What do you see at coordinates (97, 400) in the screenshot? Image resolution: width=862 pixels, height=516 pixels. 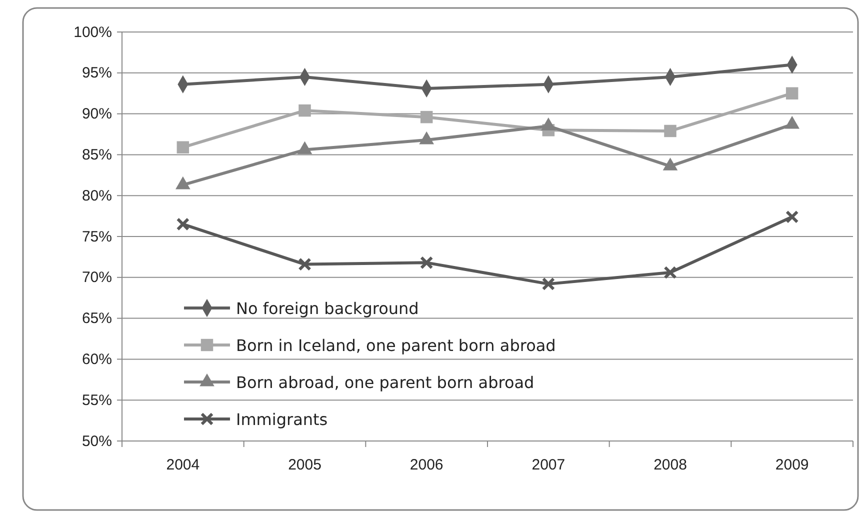 I see `y-tick-label: 55%` at bounding box center [97, 400].